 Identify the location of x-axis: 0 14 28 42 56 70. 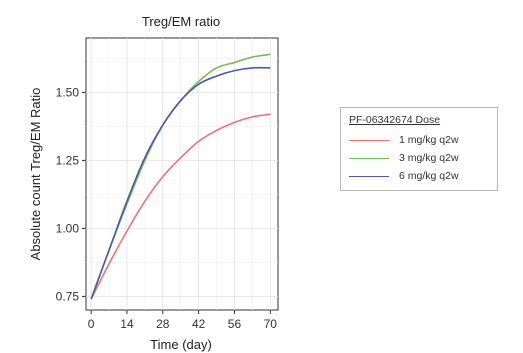
(183, 320).